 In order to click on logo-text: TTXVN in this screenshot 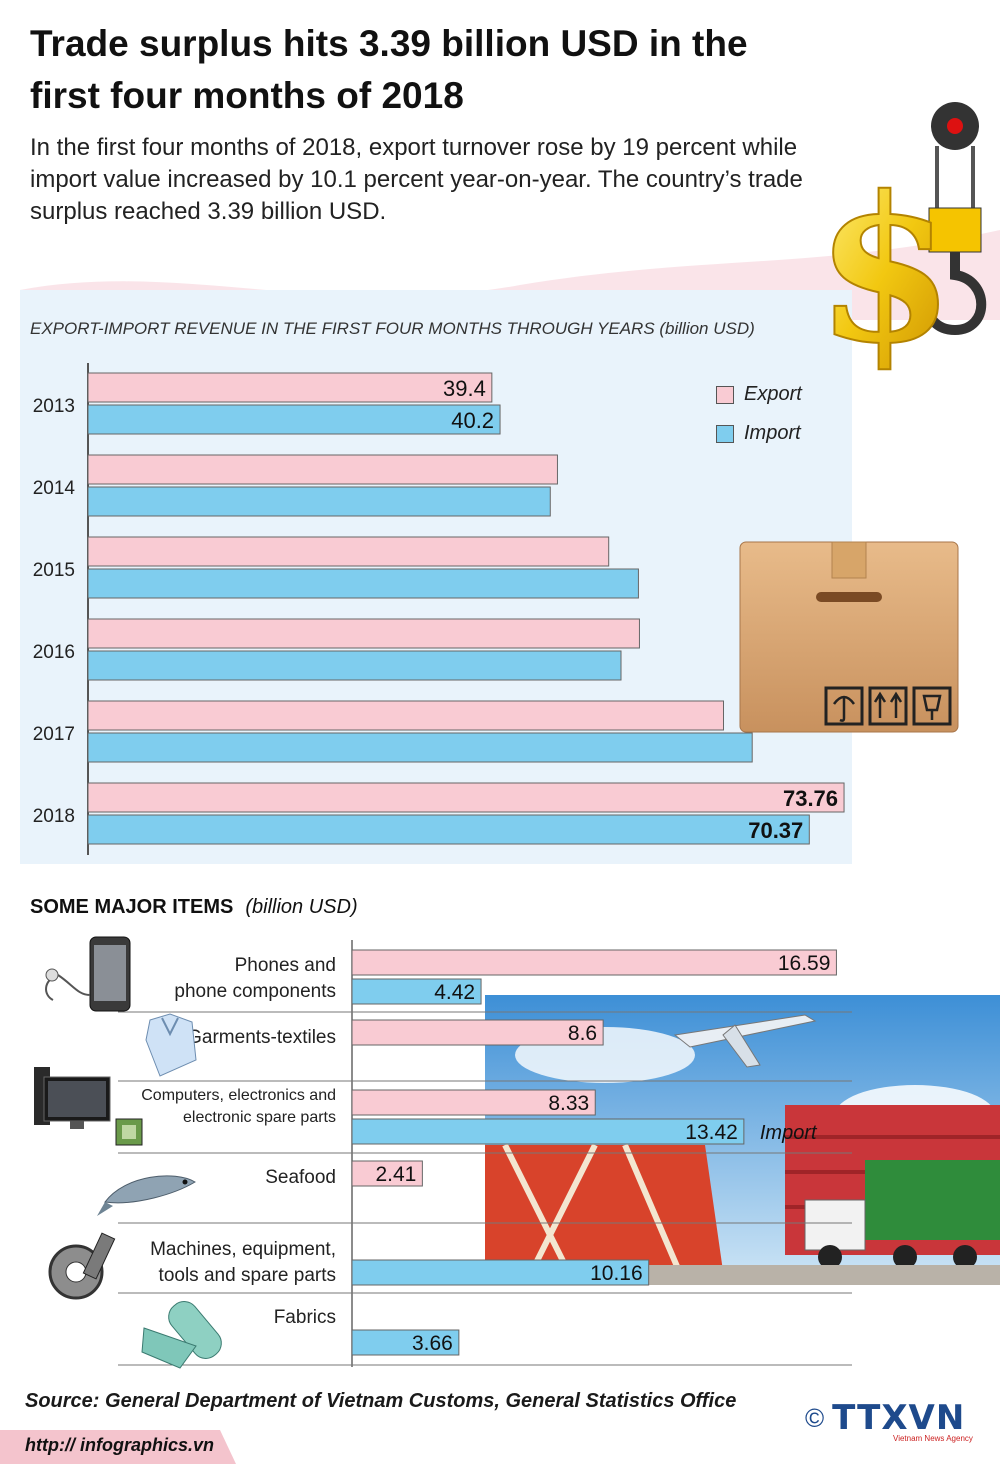, I will do `click(899, 1418)`.